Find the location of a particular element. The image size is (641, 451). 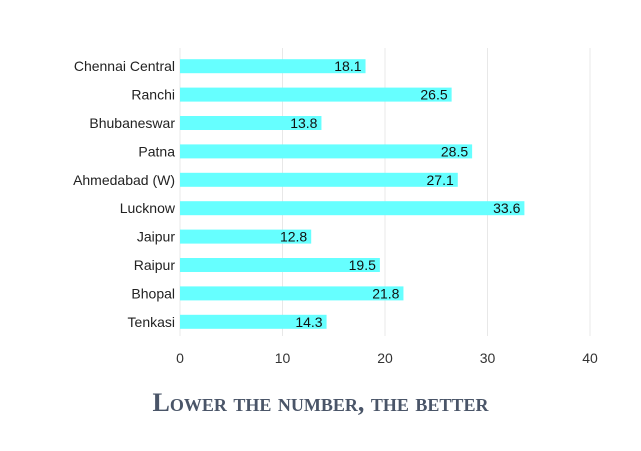

data-label-5: 33.6 is located at coordinates (506, 208).